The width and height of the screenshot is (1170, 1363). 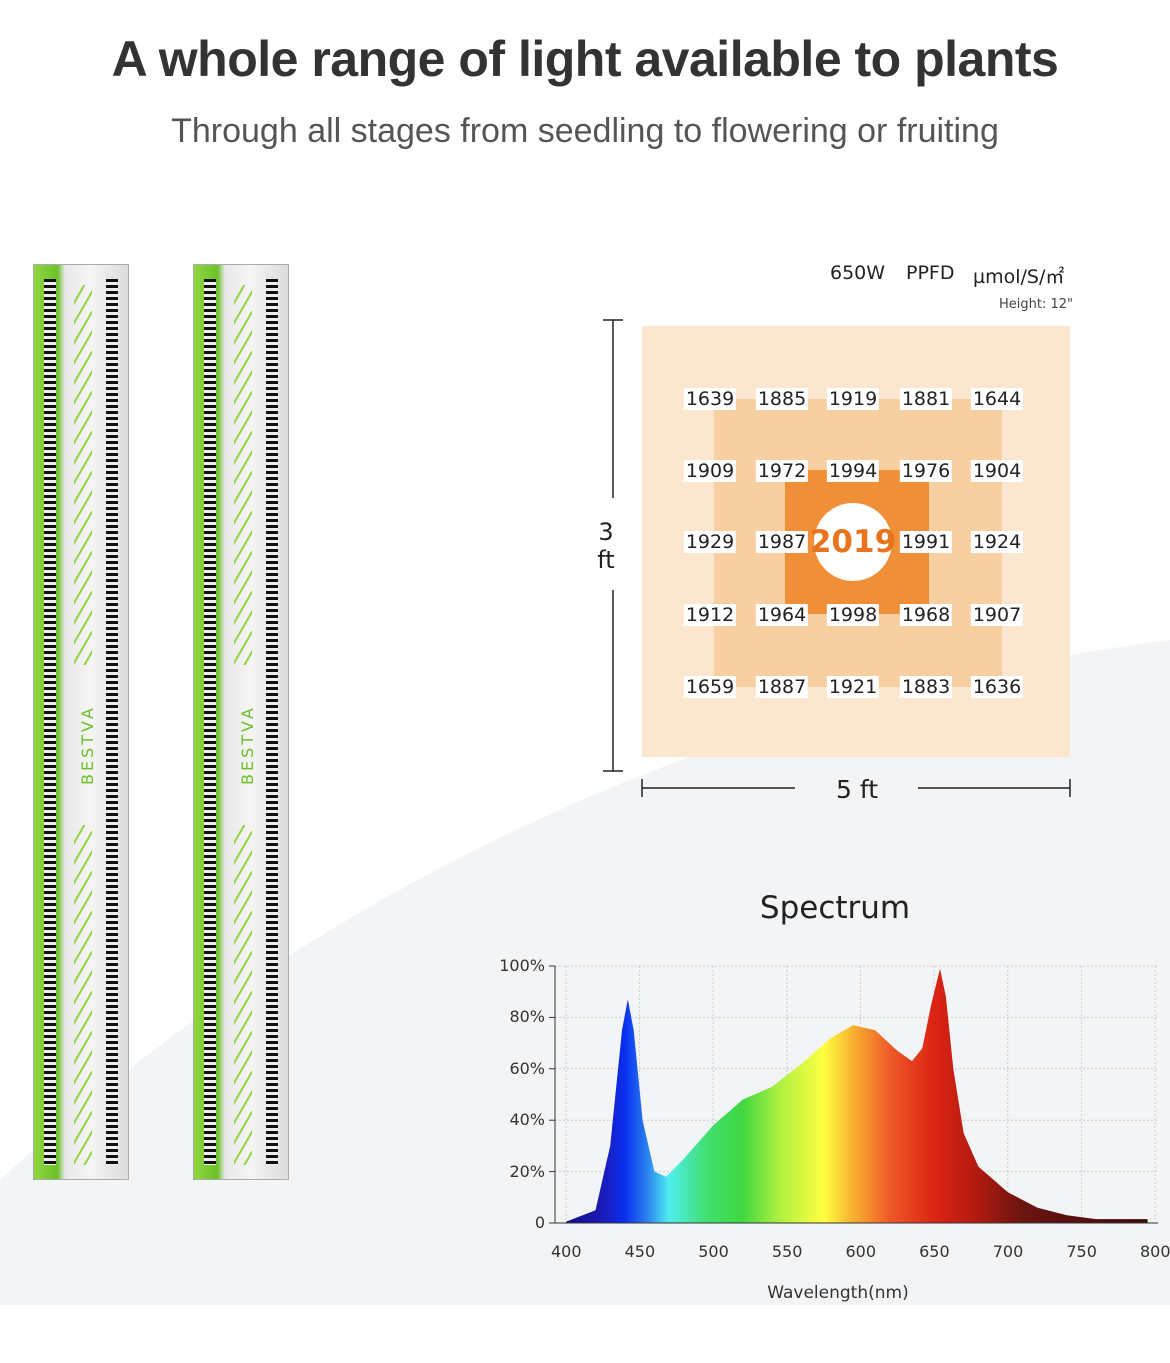 What do you see at coordinates (527, 1120) in the screenshot?
I see `y-tick-label: 40%` at bounding box center [527, 1120].